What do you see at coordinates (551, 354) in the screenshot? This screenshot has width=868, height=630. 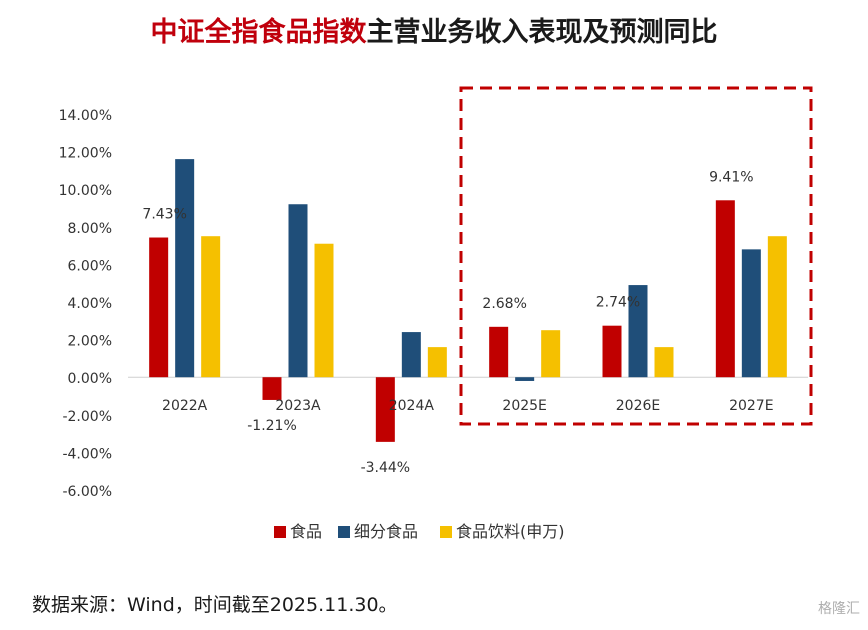 I see `bar-食品饮料(申万)-2025E` at bounding box center [551, 354].